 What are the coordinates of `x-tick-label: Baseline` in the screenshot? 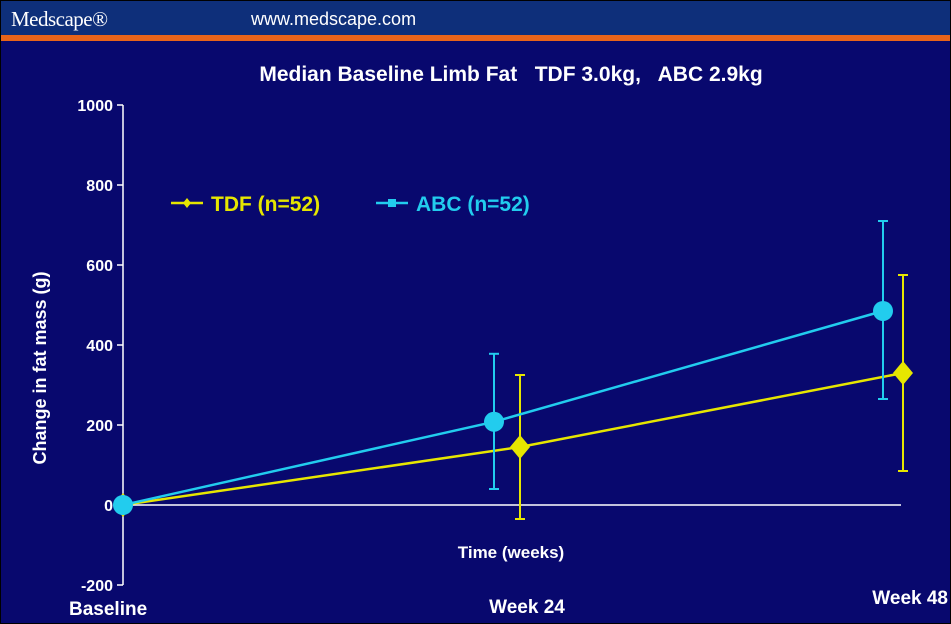 It's located at (108, 609).